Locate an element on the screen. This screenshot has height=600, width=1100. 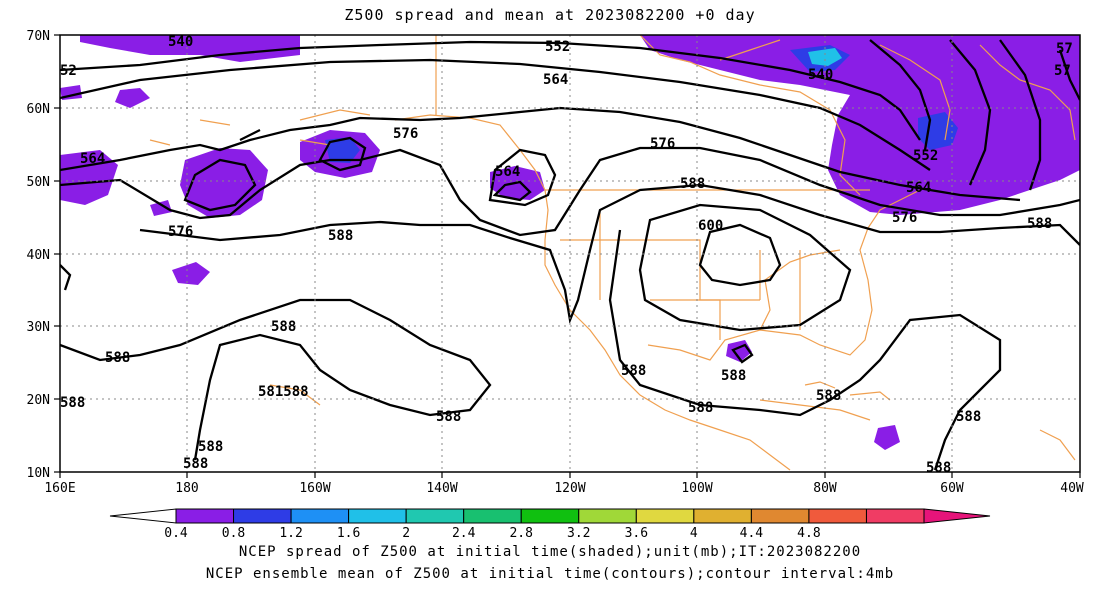
colorbar is located at coordinates (550, 516).